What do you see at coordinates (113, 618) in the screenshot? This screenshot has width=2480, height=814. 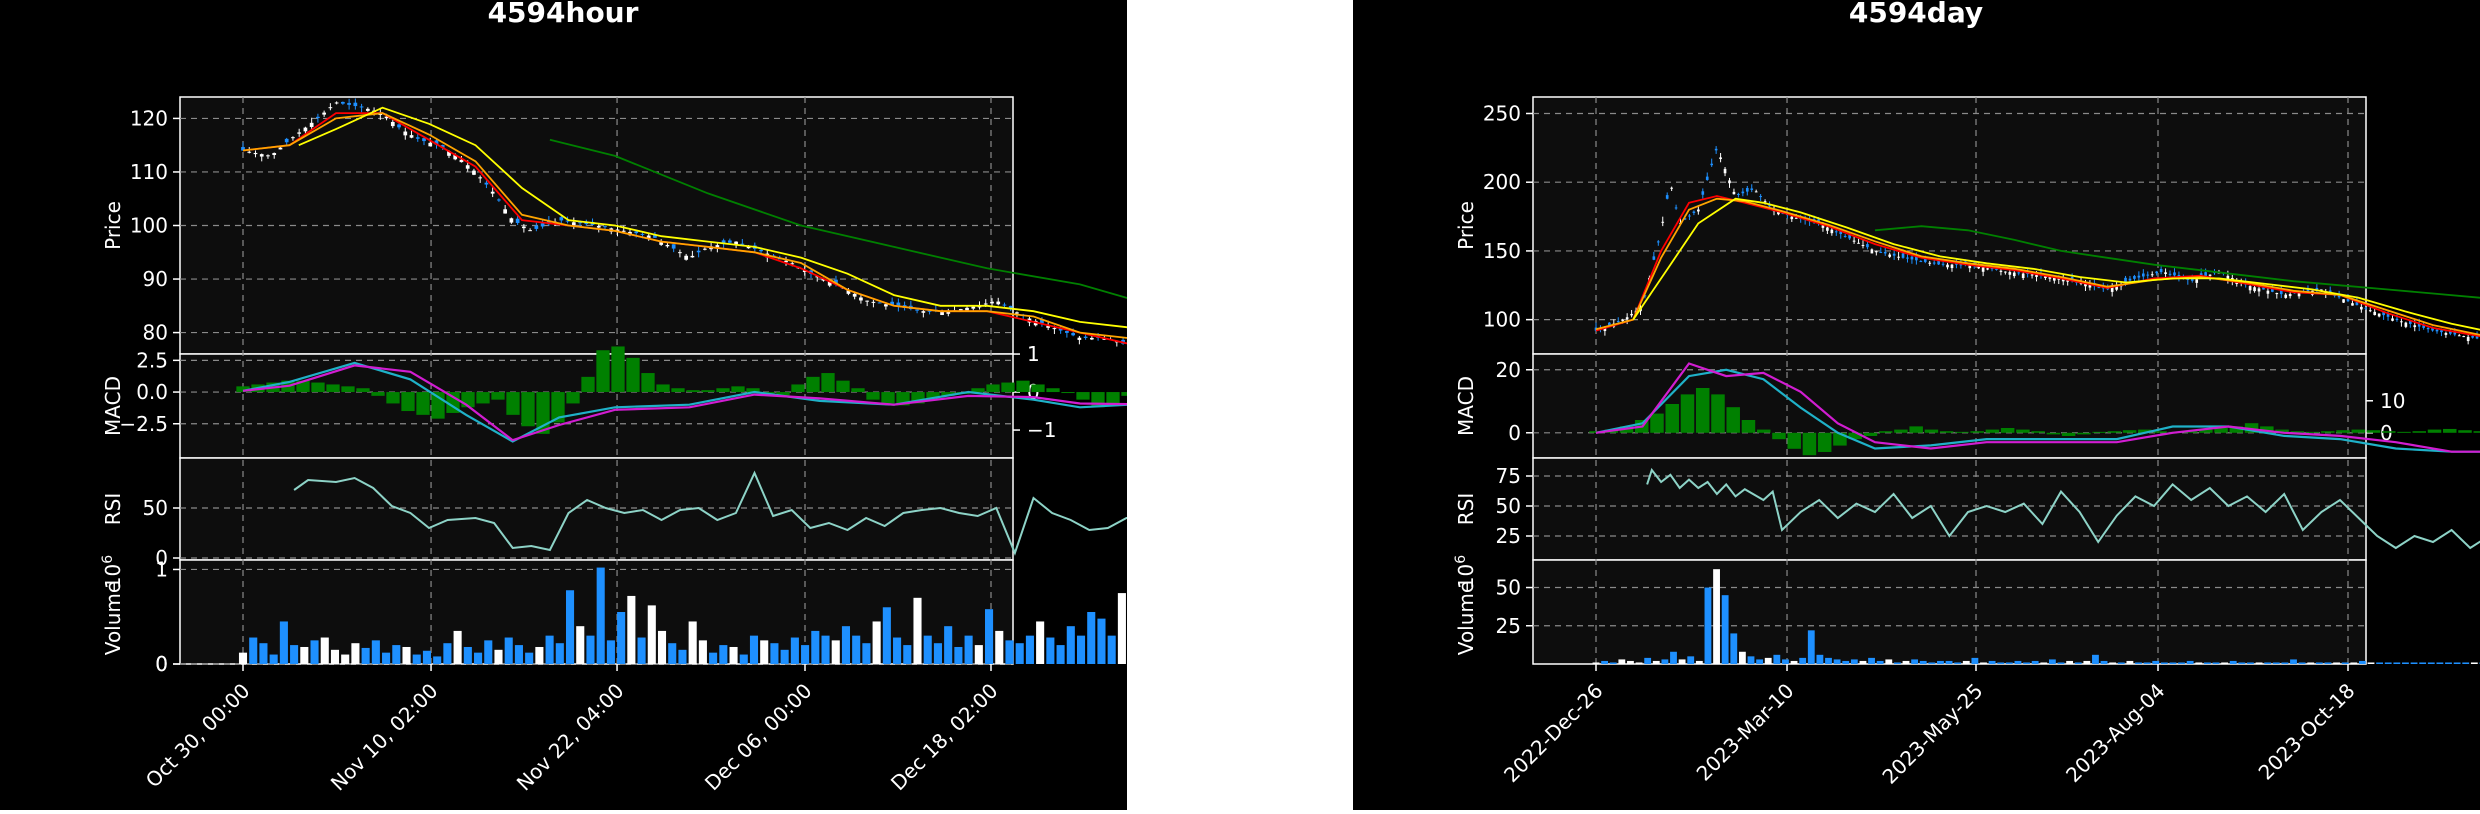 I see `volume-axis-label: Volume` at bounding box center [113, 618].